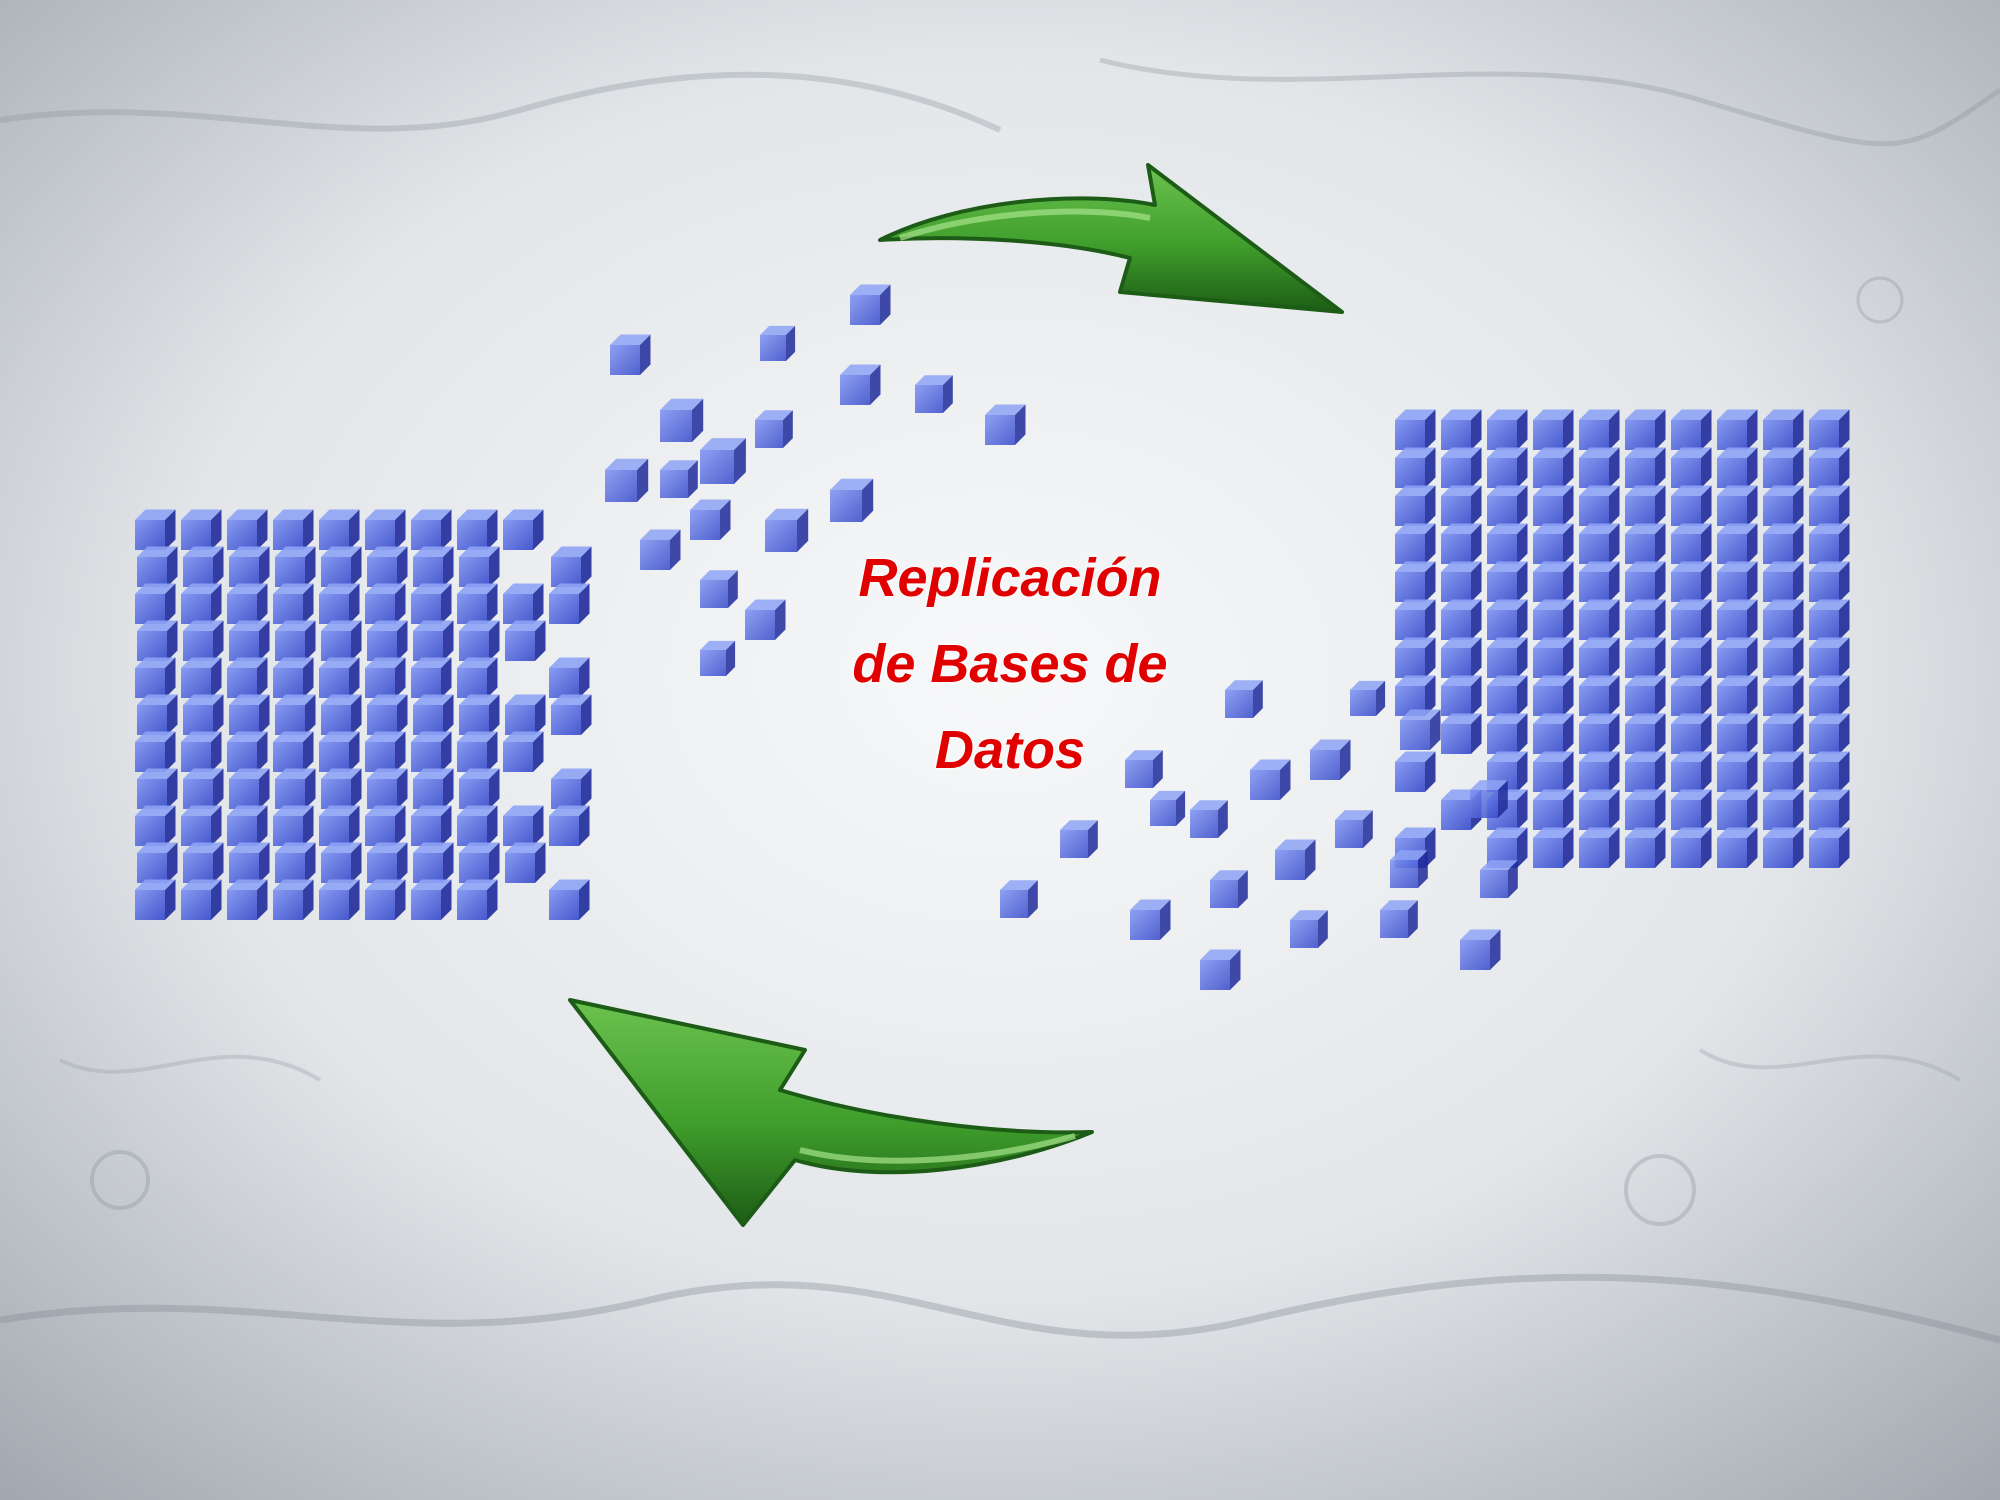  I want to click on caption-line-1: Replicación, so click(1010, 578).